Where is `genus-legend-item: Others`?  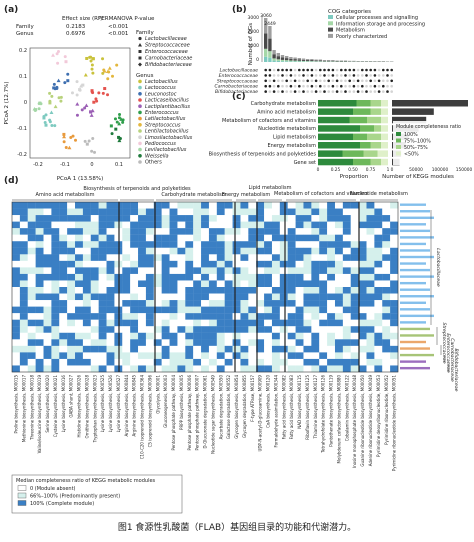 genus-legend-item: Others is located at coordinates (153, 163).